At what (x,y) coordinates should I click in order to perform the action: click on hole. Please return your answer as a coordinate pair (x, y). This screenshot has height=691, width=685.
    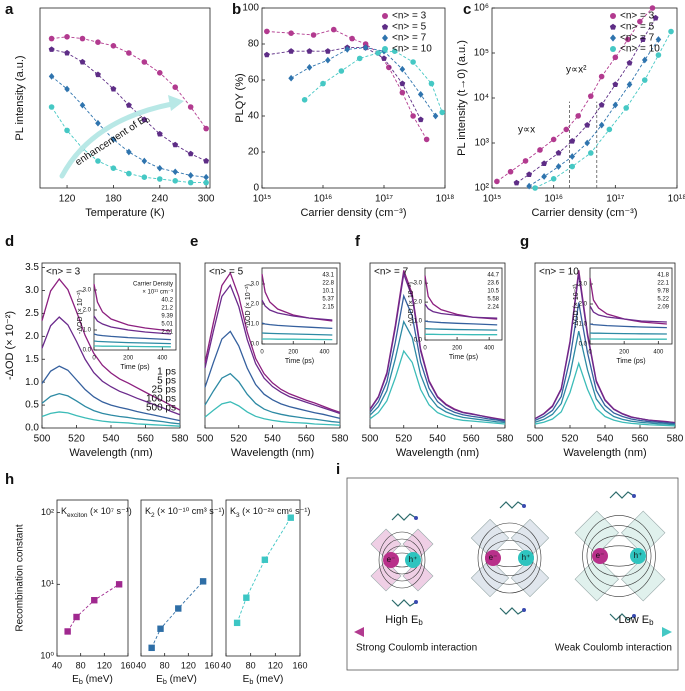
    Looking at the image, I should click on (413, 560).